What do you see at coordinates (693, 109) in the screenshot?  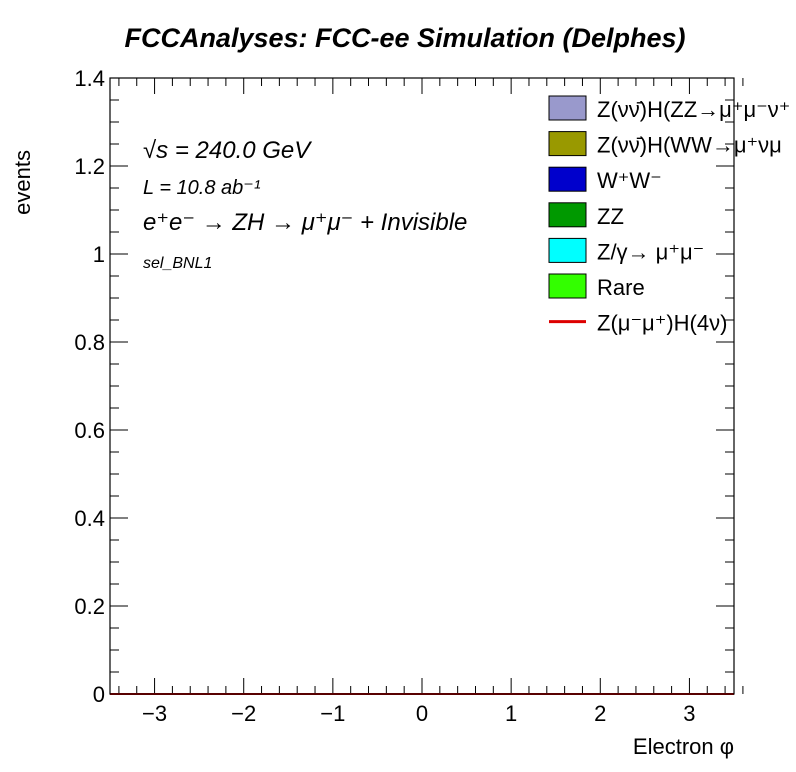 I see `legend-label: Z(νν̄)H(ZZ→μ⁺μ⁻ν⁺` at bounding box center [693, 109].